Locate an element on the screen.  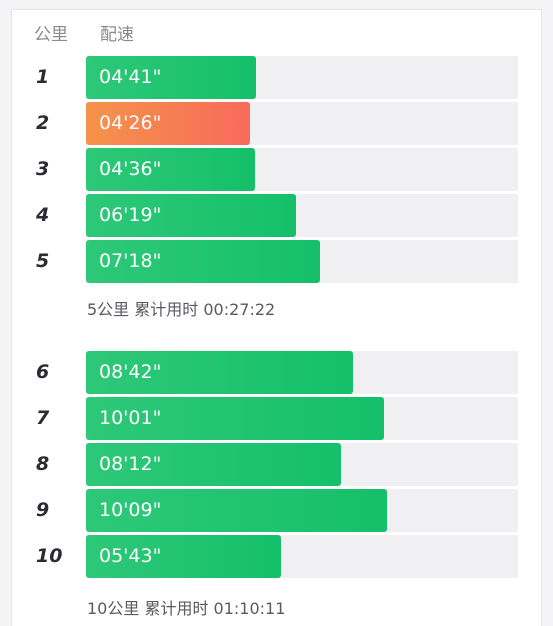
split-row-3: 3 04'36" is located at coordinates (276, 169).